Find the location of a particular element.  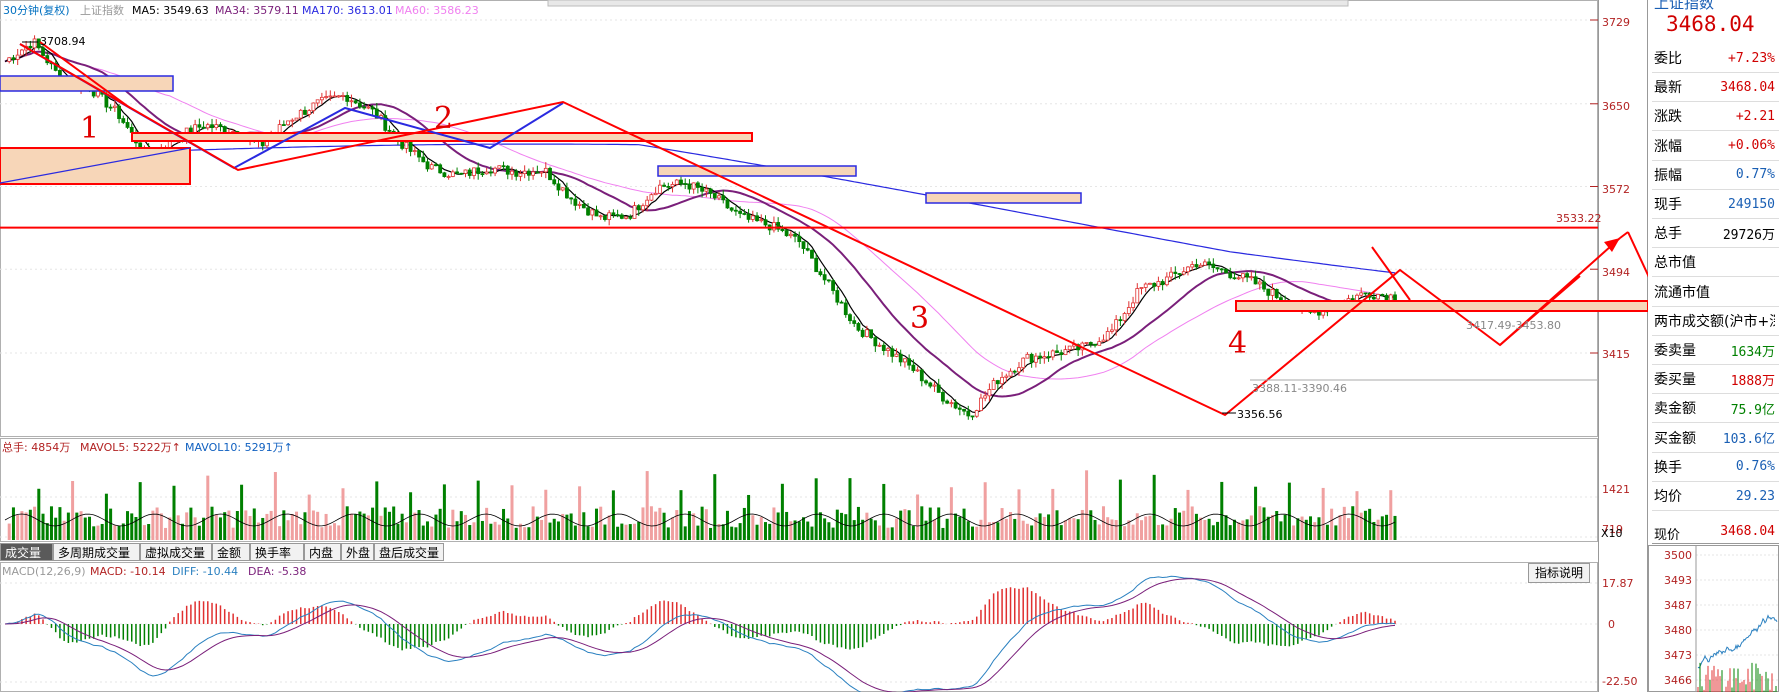

indicator-explain-button: 指标说明 is located at coordinates (1559, 573).